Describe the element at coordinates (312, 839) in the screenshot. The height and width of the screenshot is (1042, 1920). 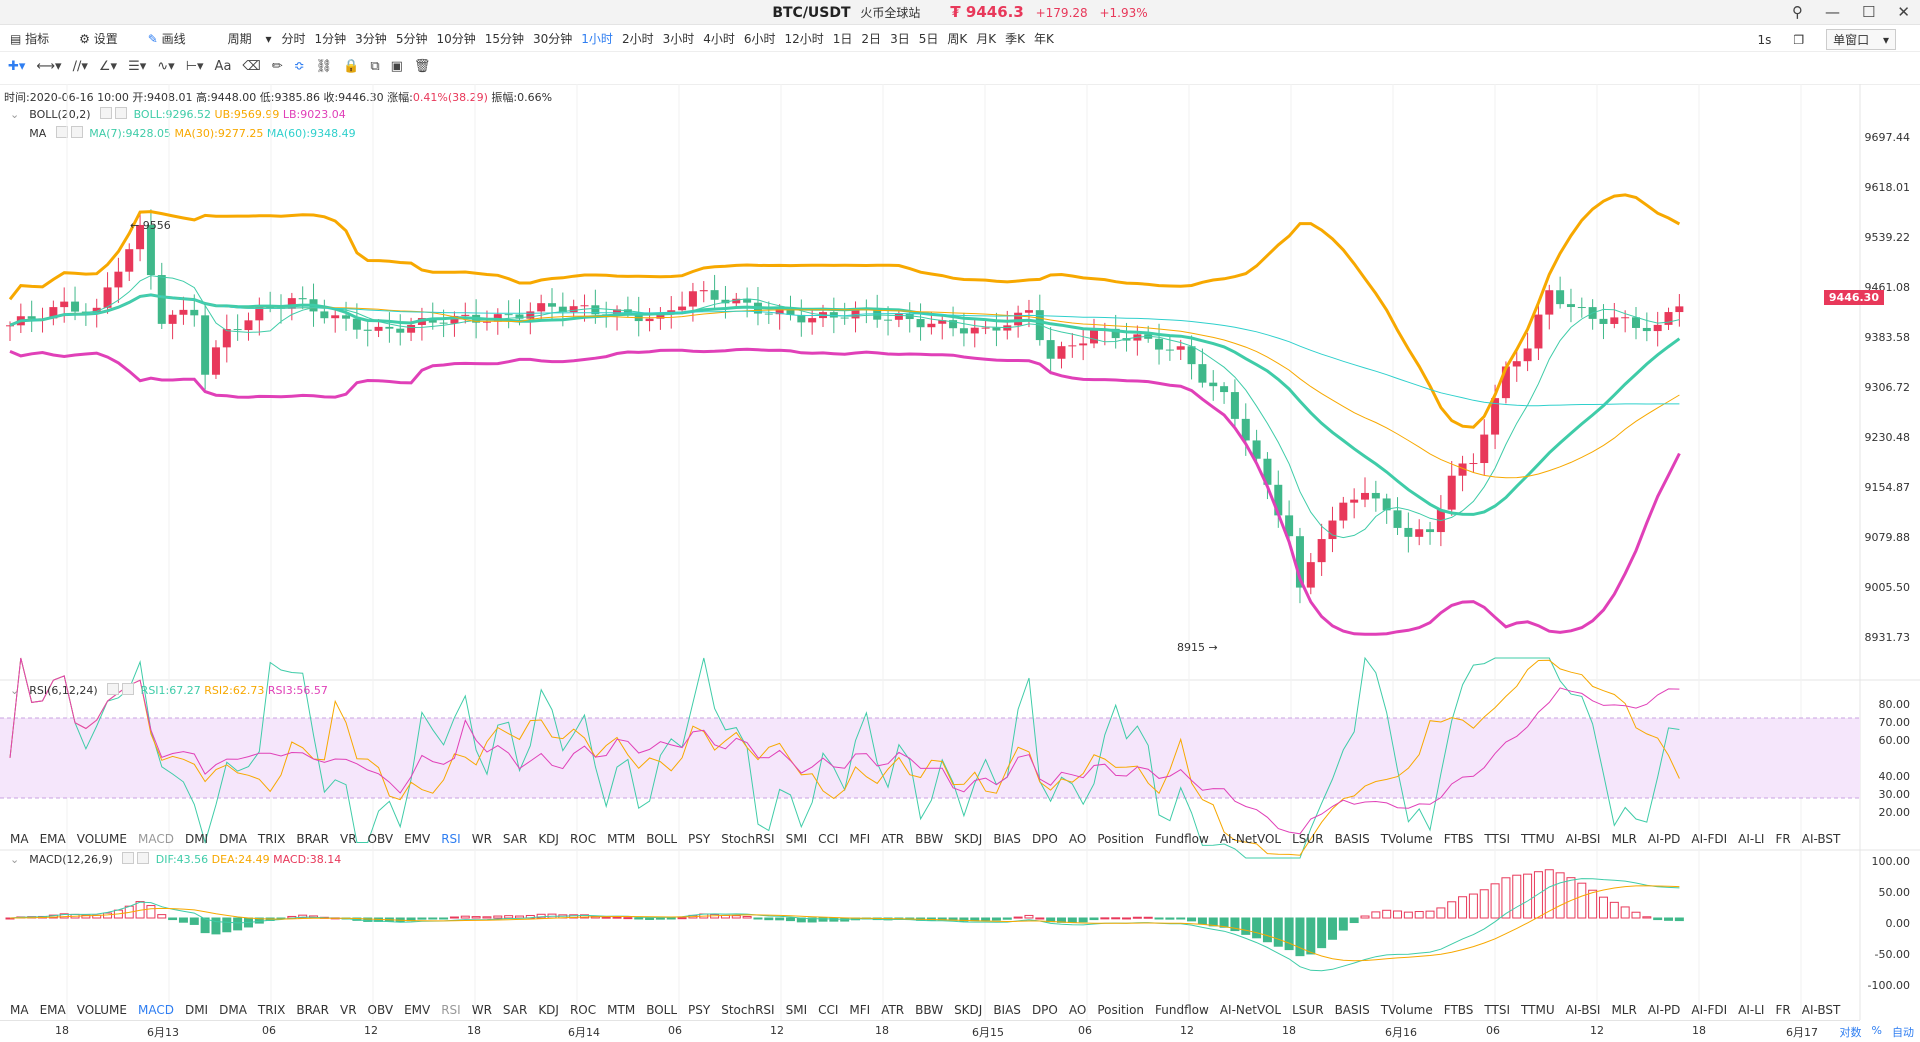
I see `indicator-tab: BRAR` at that location.